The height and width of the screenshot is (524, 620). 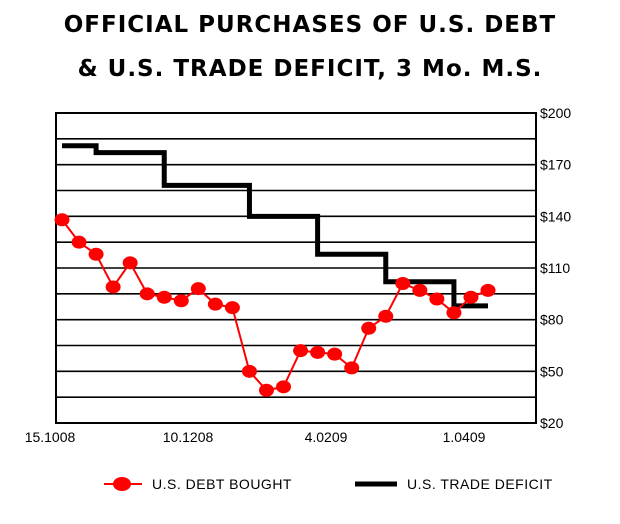 I want to click on x-tick-label: 10.1208, so click(x=188, y=437).